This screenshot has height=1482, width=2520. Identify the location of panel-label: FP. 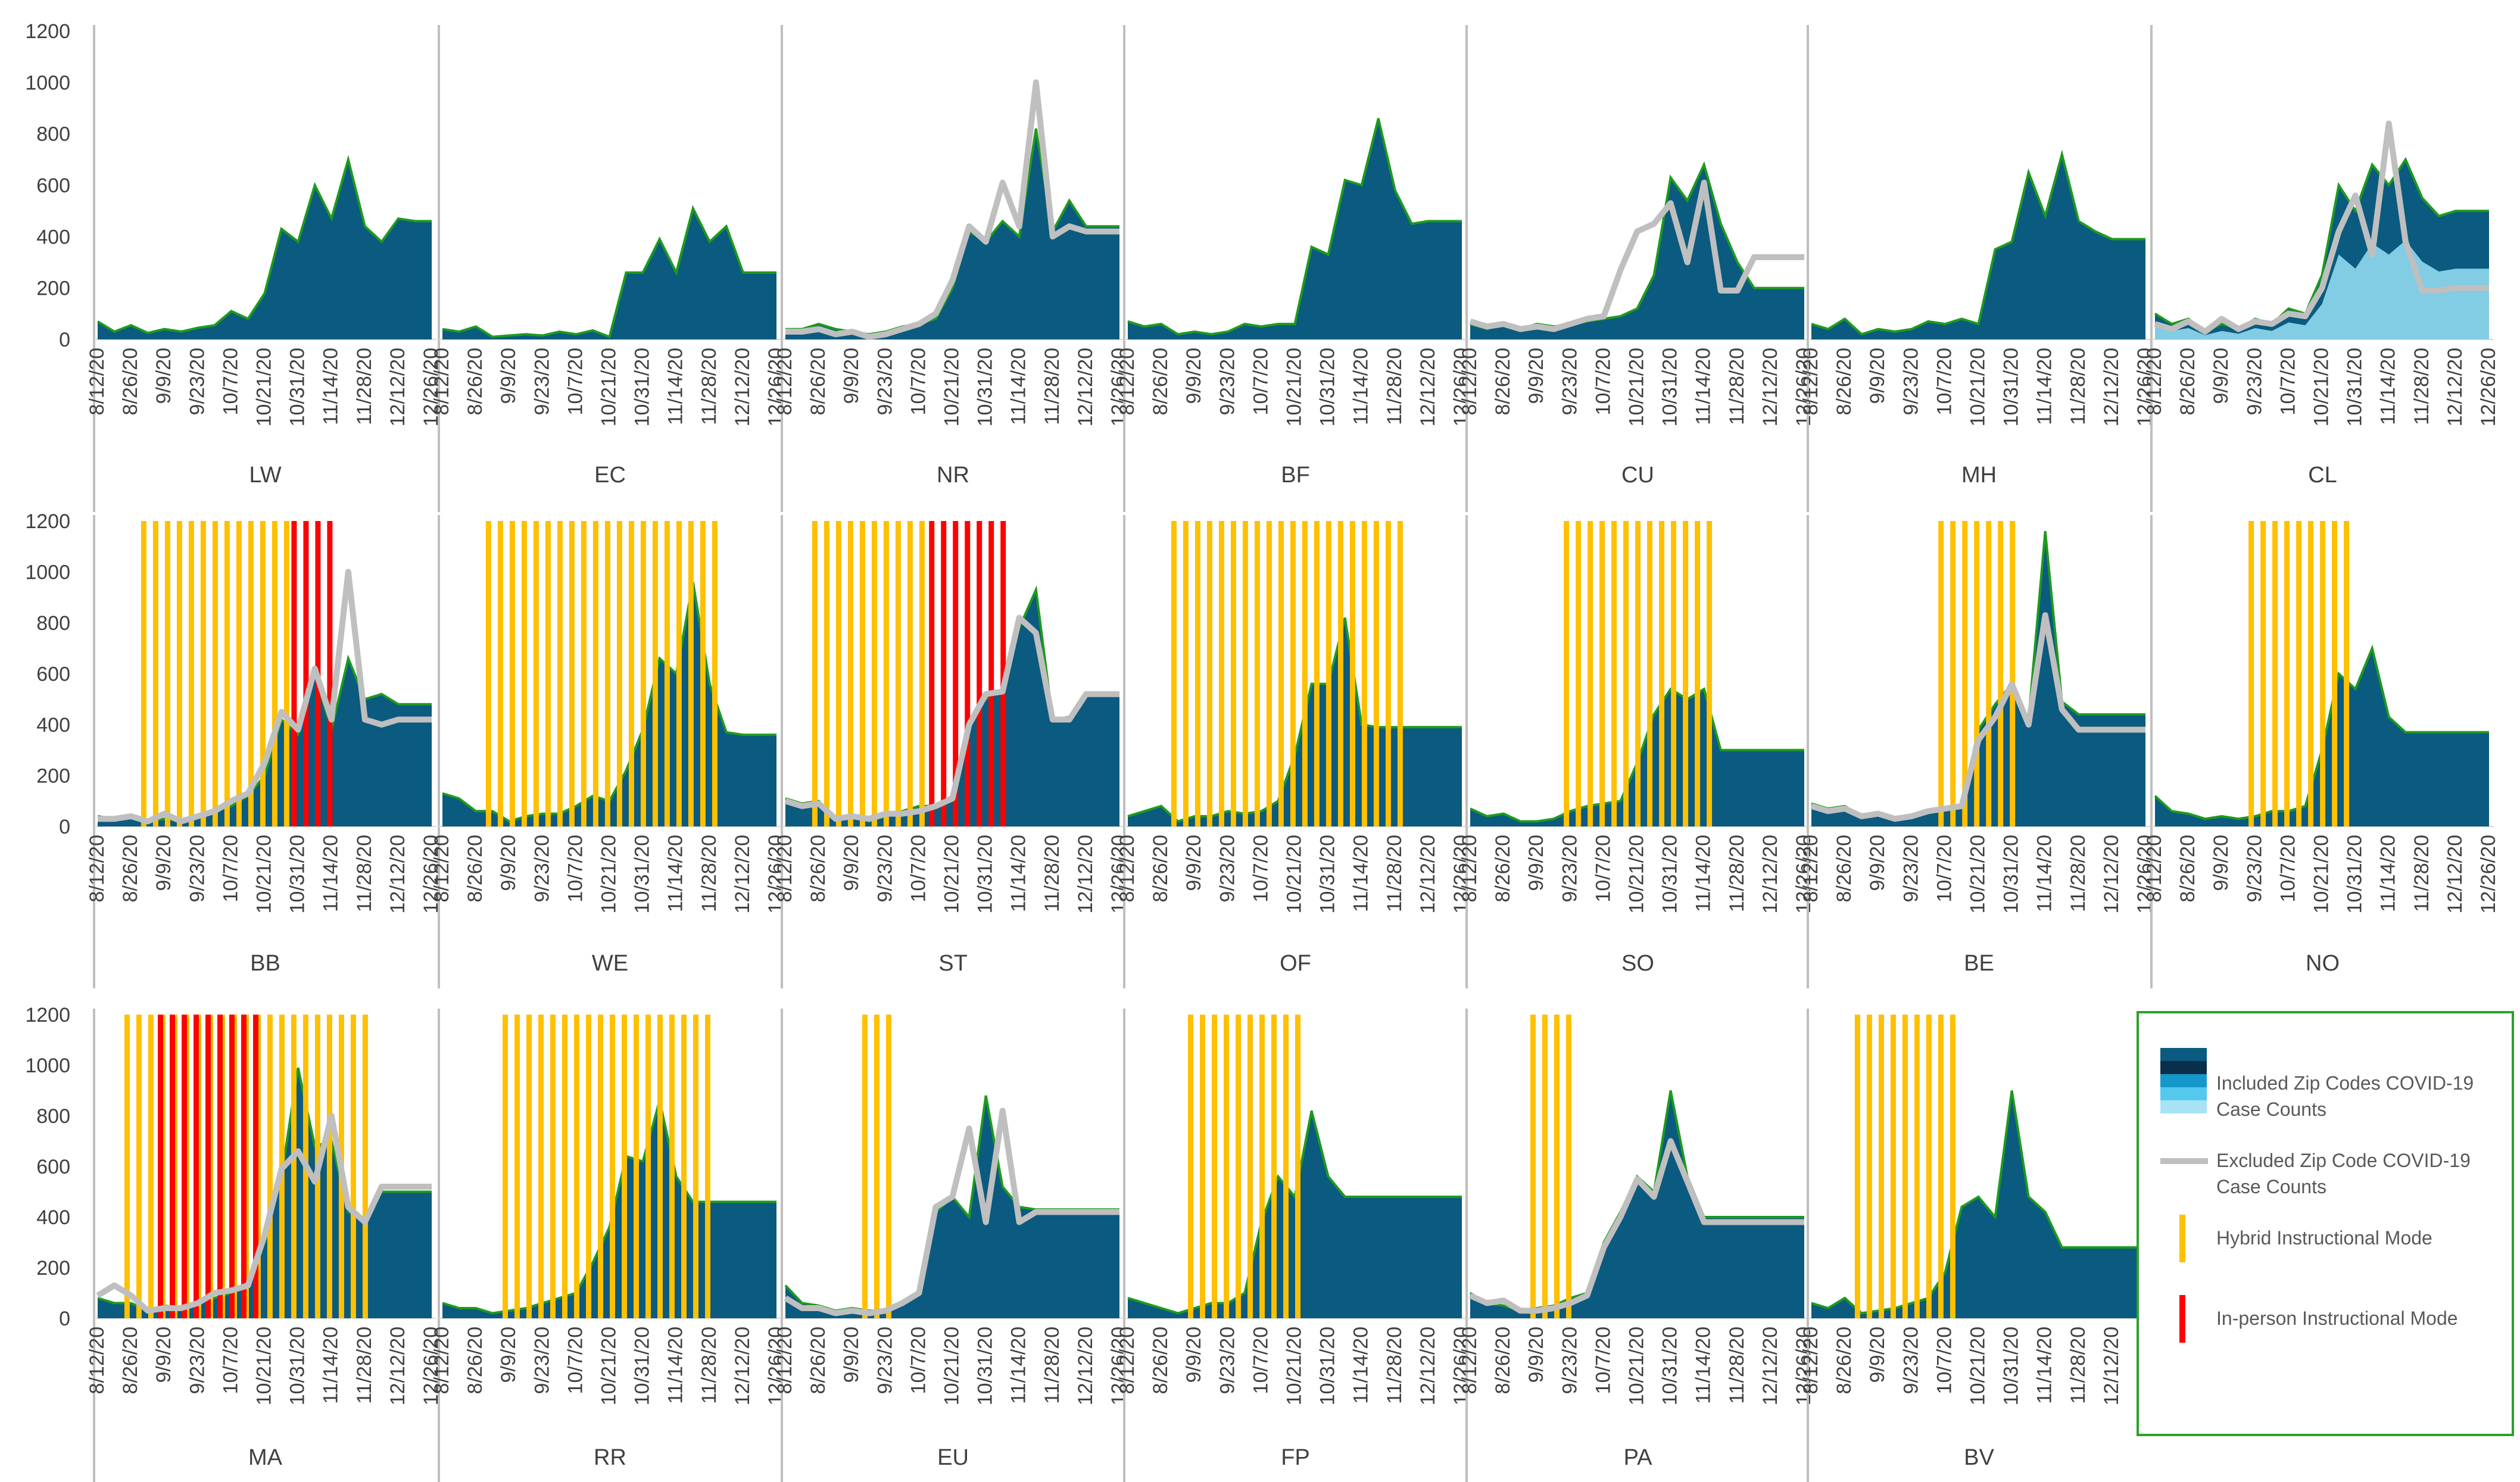
(1296, 1457).